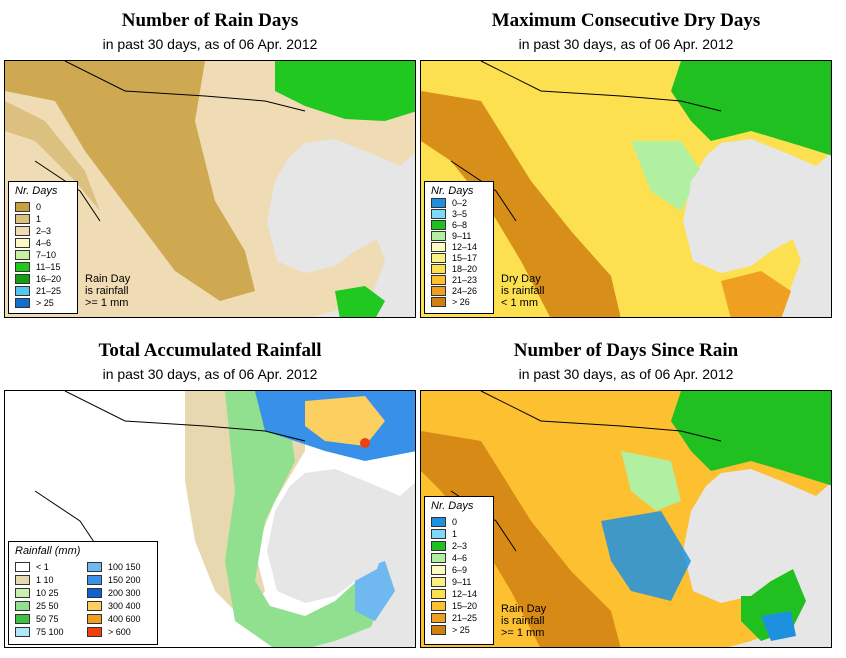 The image size is (846, 658). I want to click on legend-item: 0–2, so click(449, 203).